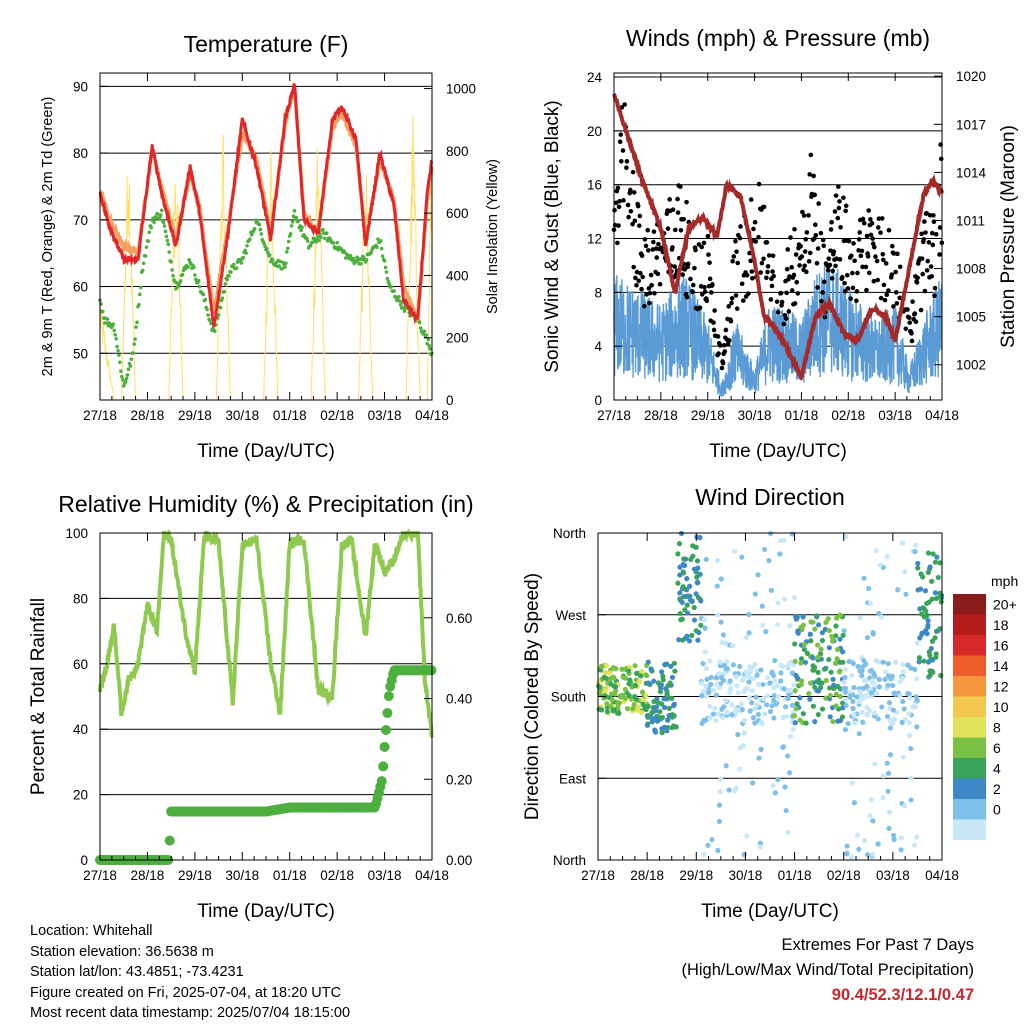 Image resolution: width=1024 pixels, height=1024 pixels. I want to click on y-tick-label: 12, so click(594, 239).